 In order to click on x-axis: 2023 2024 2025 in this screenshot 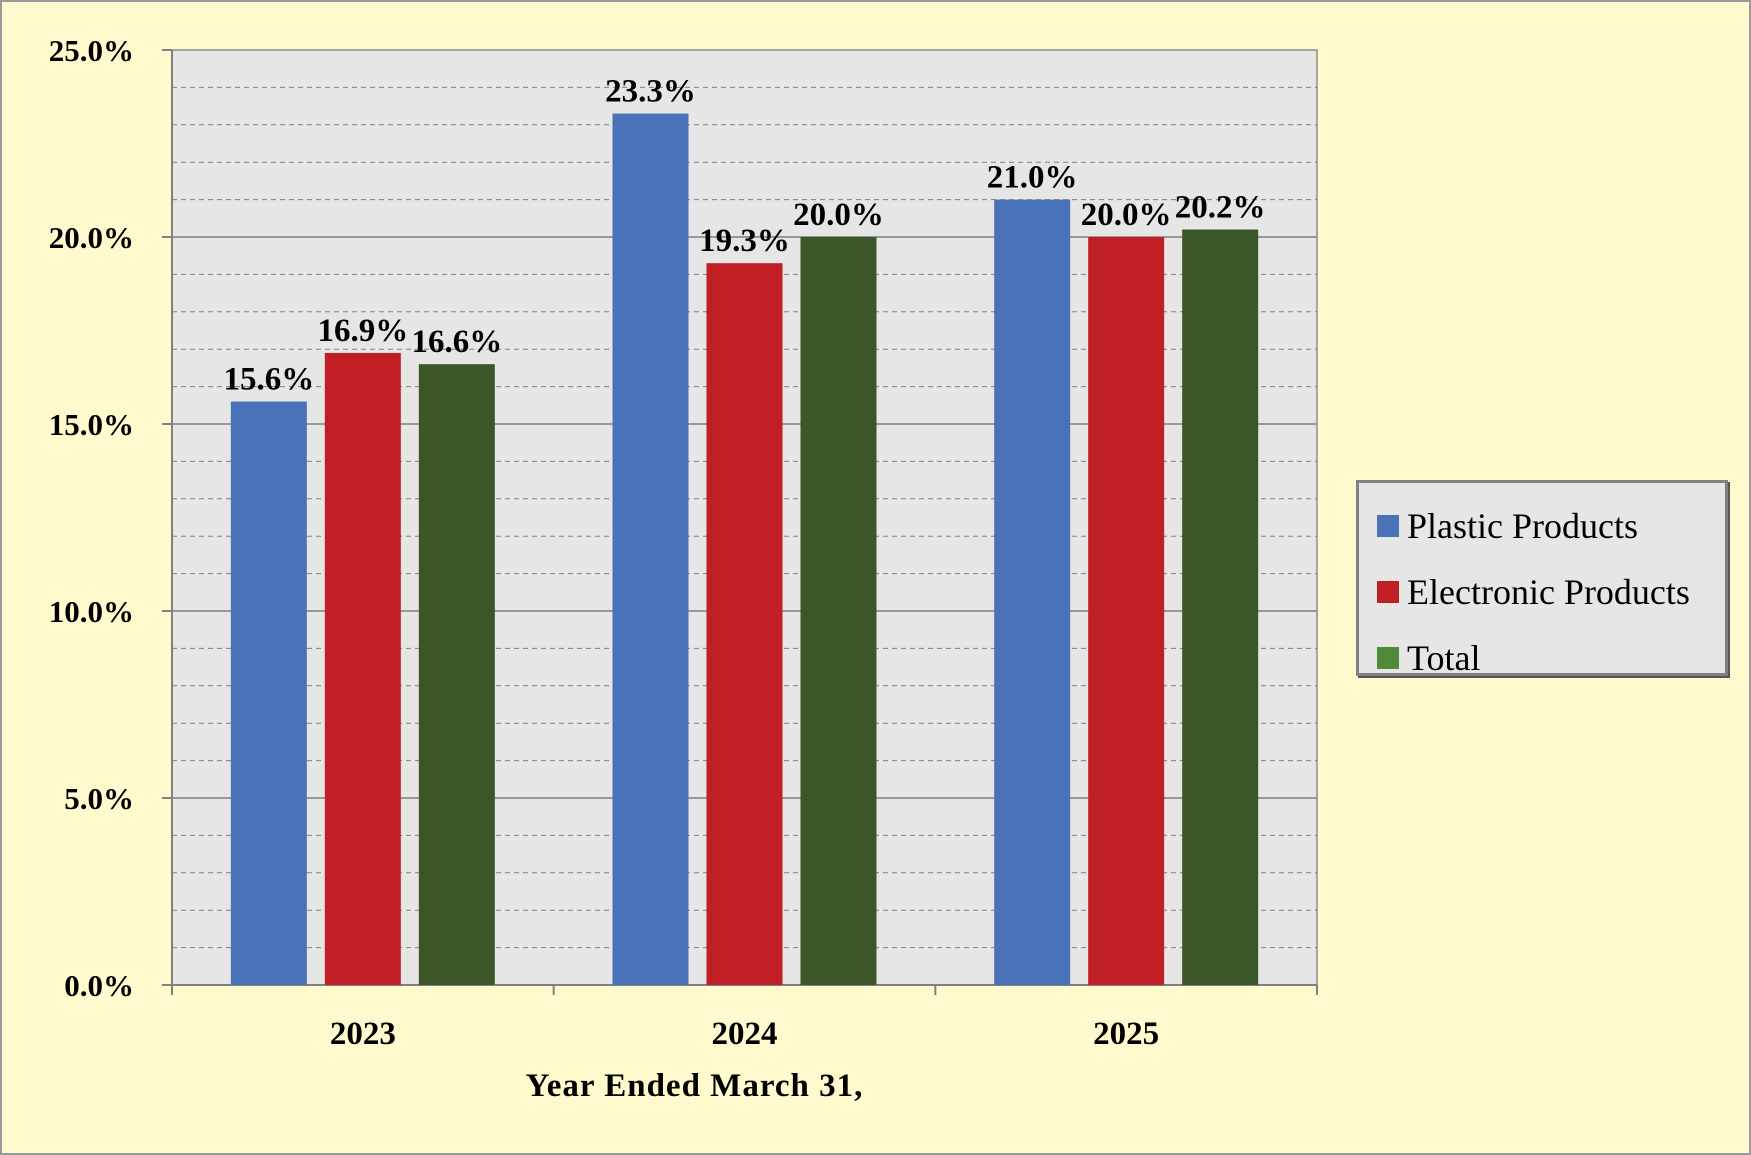, I will do `click(744, 1018)`.